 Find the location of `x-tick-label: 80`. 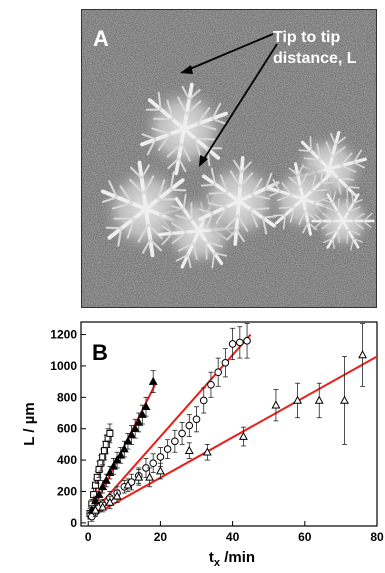

x-tick-label: 80 is located at coordinates (377, 537).